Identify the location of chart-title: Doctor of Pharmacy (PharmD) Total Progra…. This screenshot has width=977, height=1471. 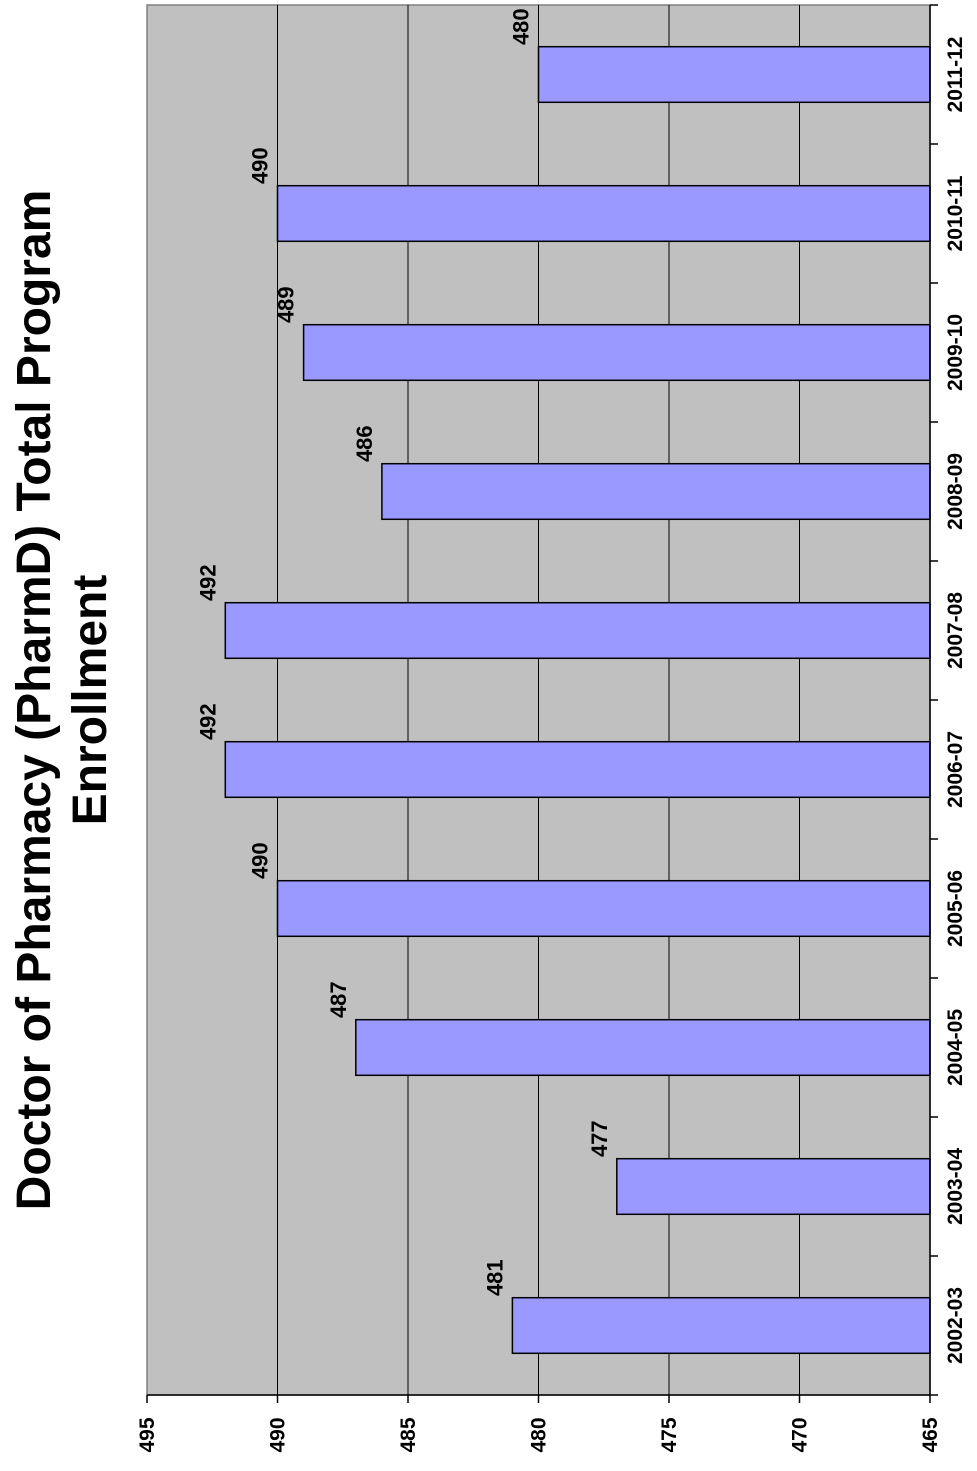
(62, 700).